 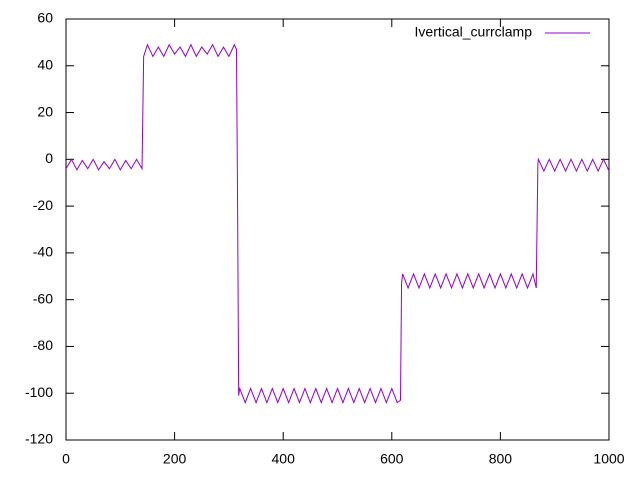 I want to click on y-tick-label: -60, so click(x=43, y=298).